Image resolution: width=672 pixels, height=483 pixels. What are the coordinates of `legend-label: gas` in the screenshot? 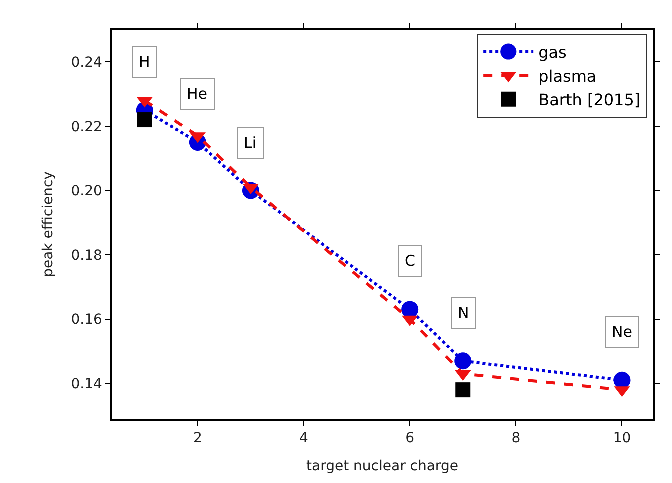 It's located at (552, 52).